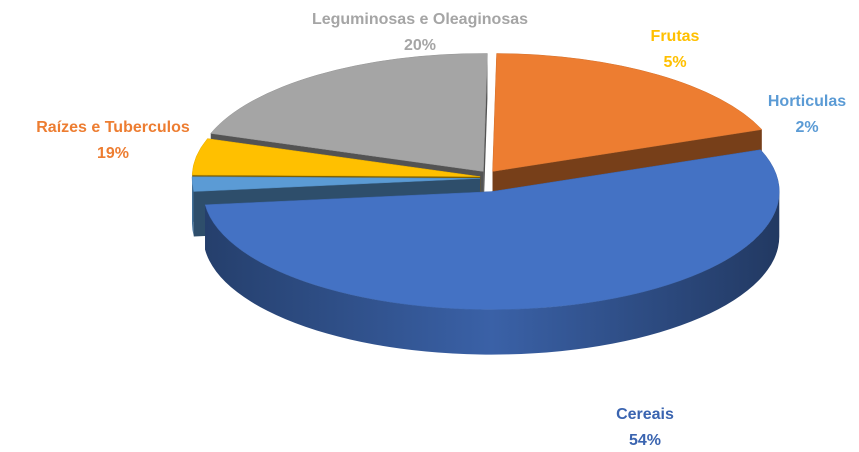 Image resolution: width=859 pixels, height=452 pixels. I want to click on slice-label: Leguminosas e Oleaginosas, so click(420, 19).